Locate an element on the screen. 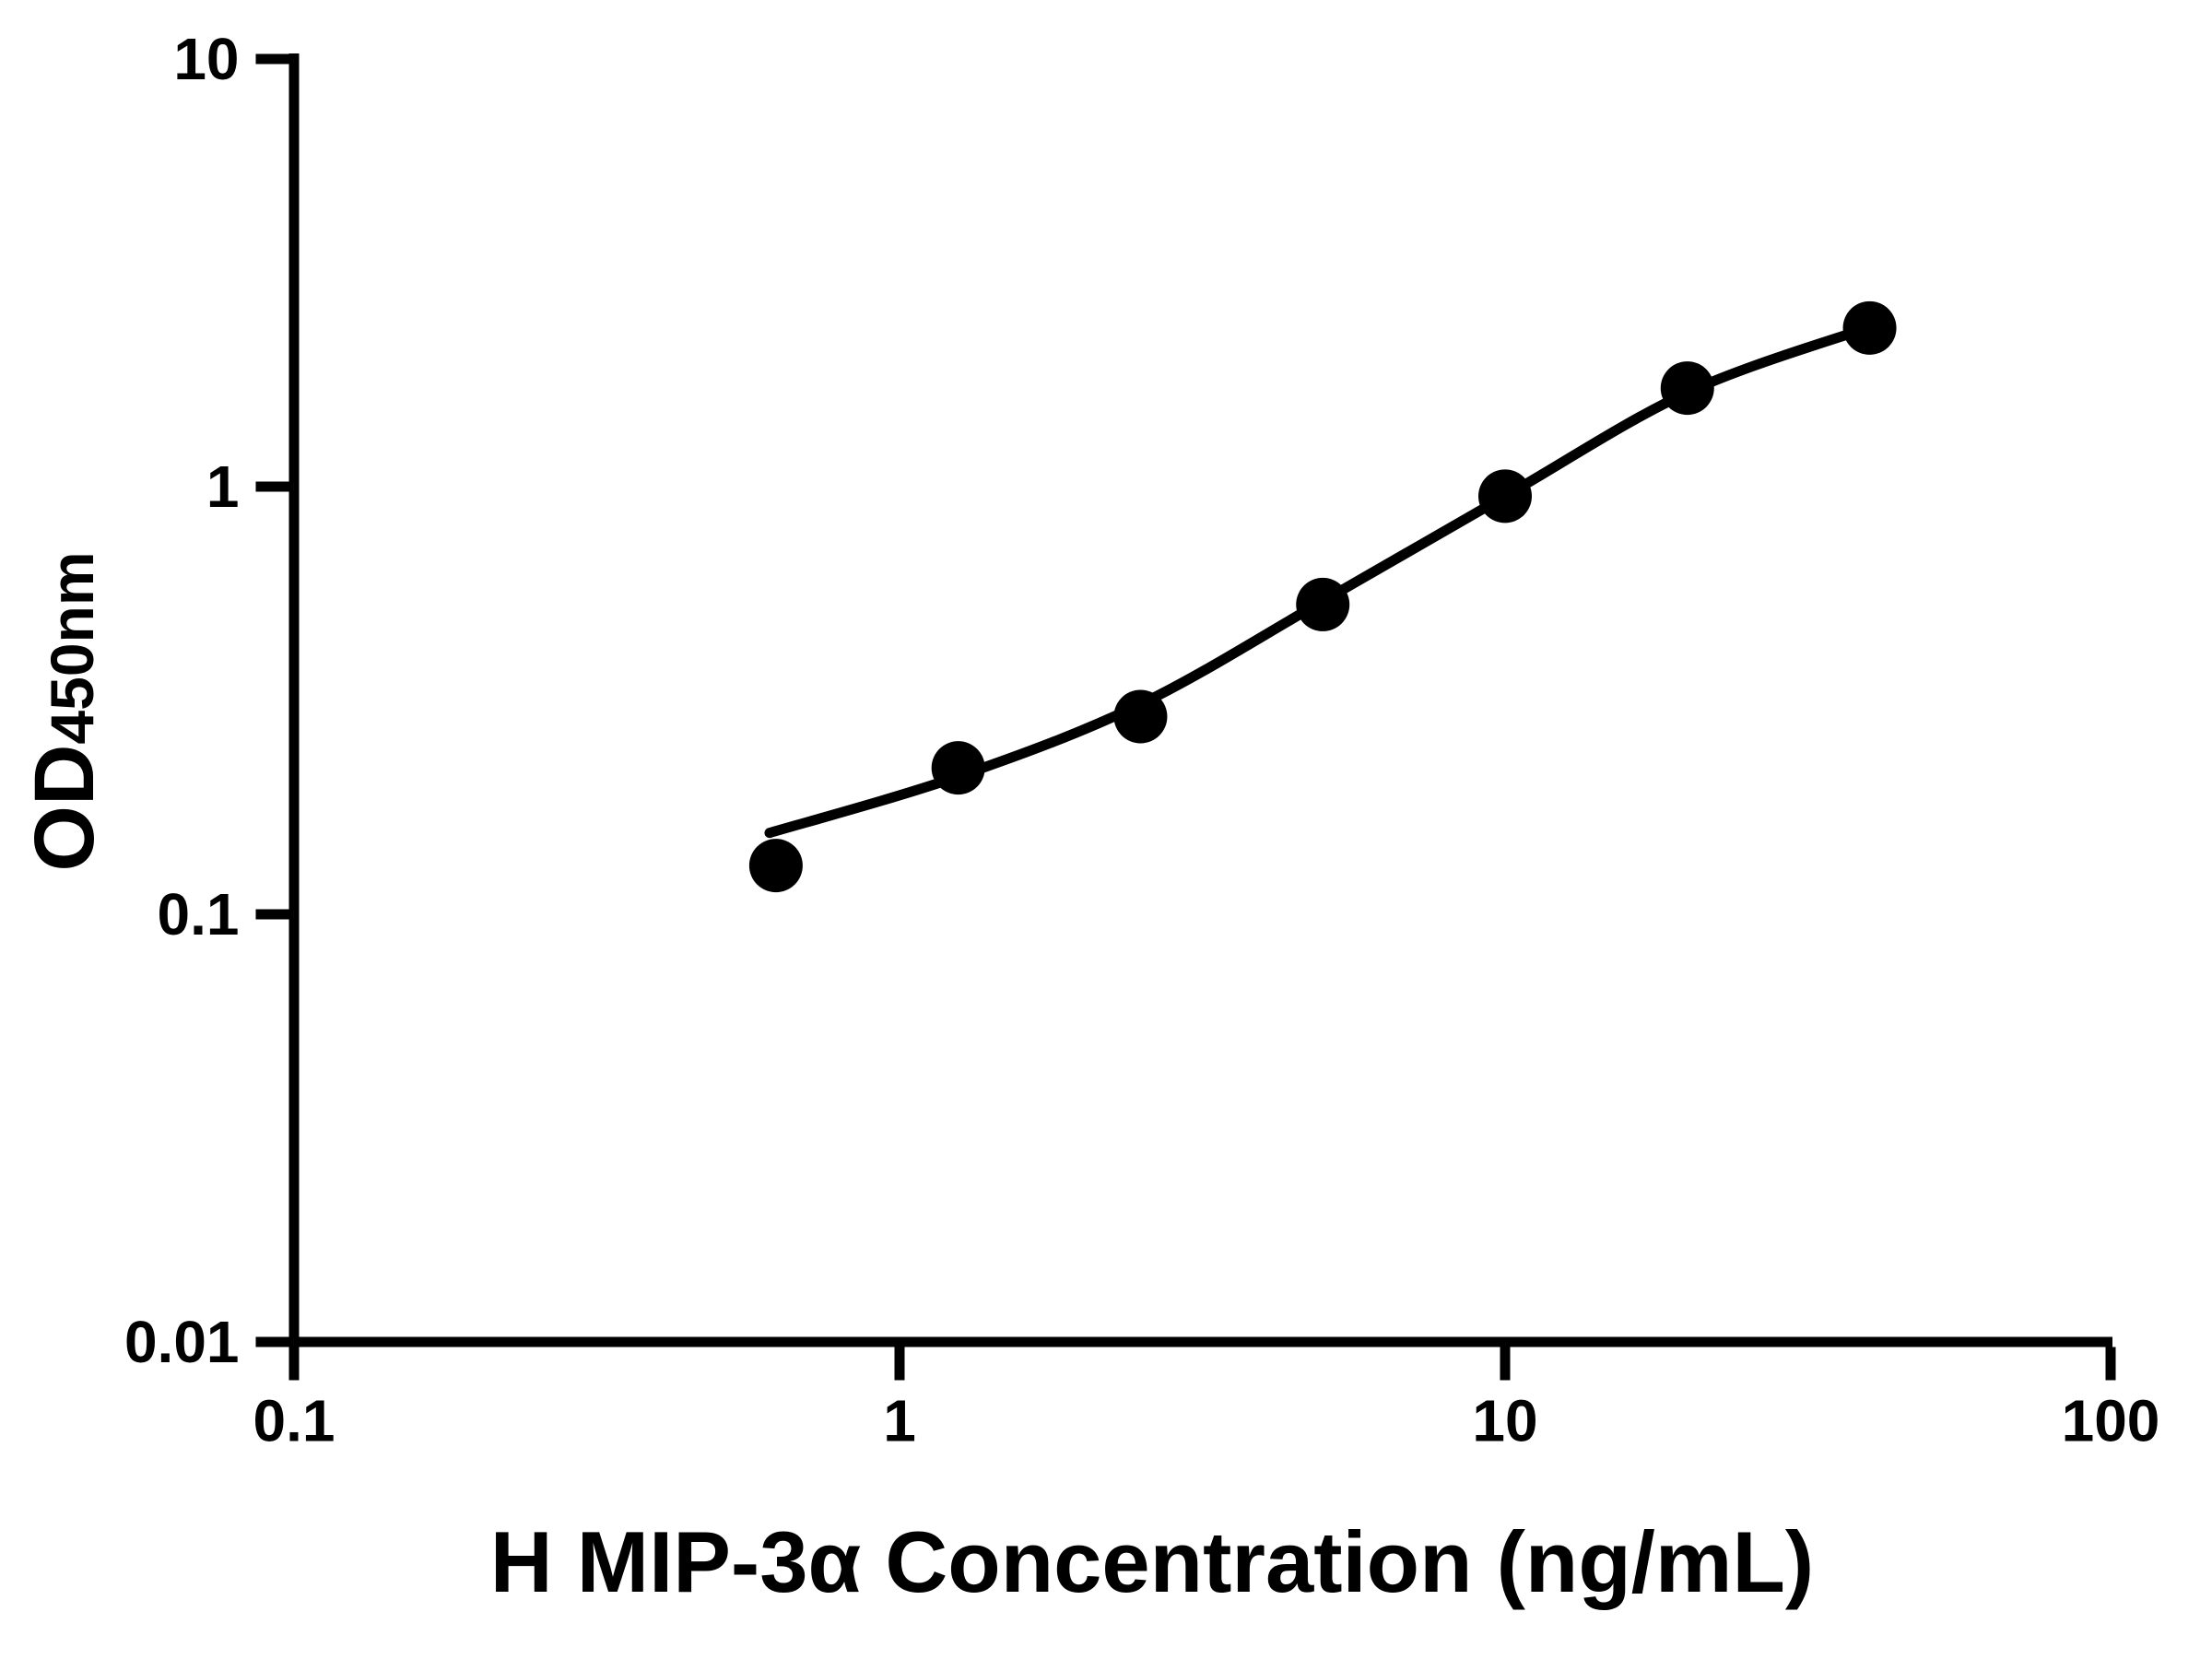 The height and width of the screenshot is (1659, 2212). x-tick-label: 100 is located at coordinates (2111, 1421).